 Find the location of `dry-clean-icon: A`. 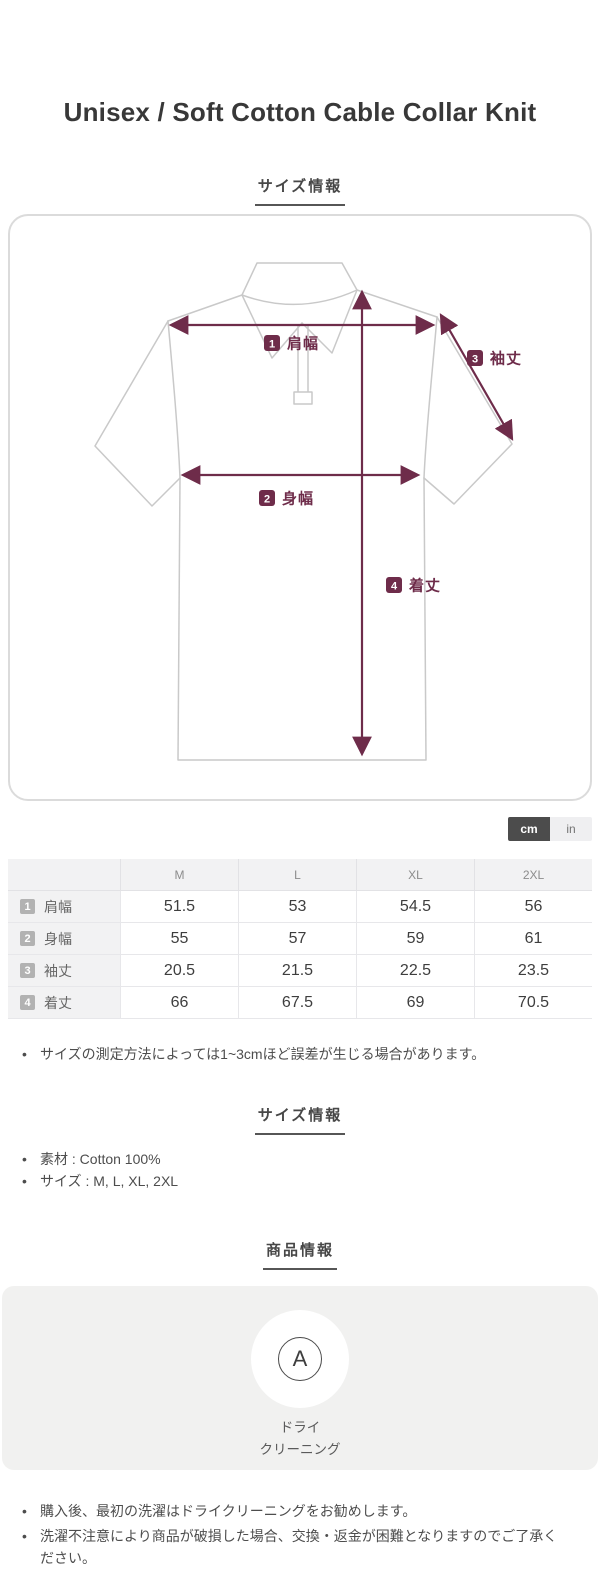

dry-clean-icon: A is located at coordinates (300, 1359).